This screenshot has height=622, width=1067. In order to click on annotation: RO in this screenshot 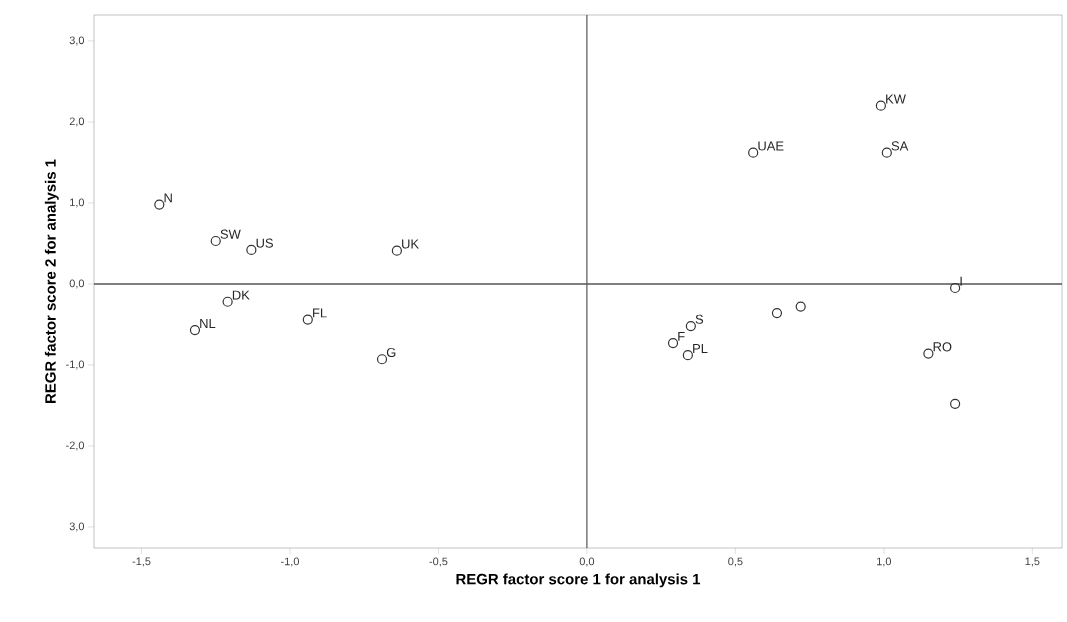, I will do `click(942, 347)`.